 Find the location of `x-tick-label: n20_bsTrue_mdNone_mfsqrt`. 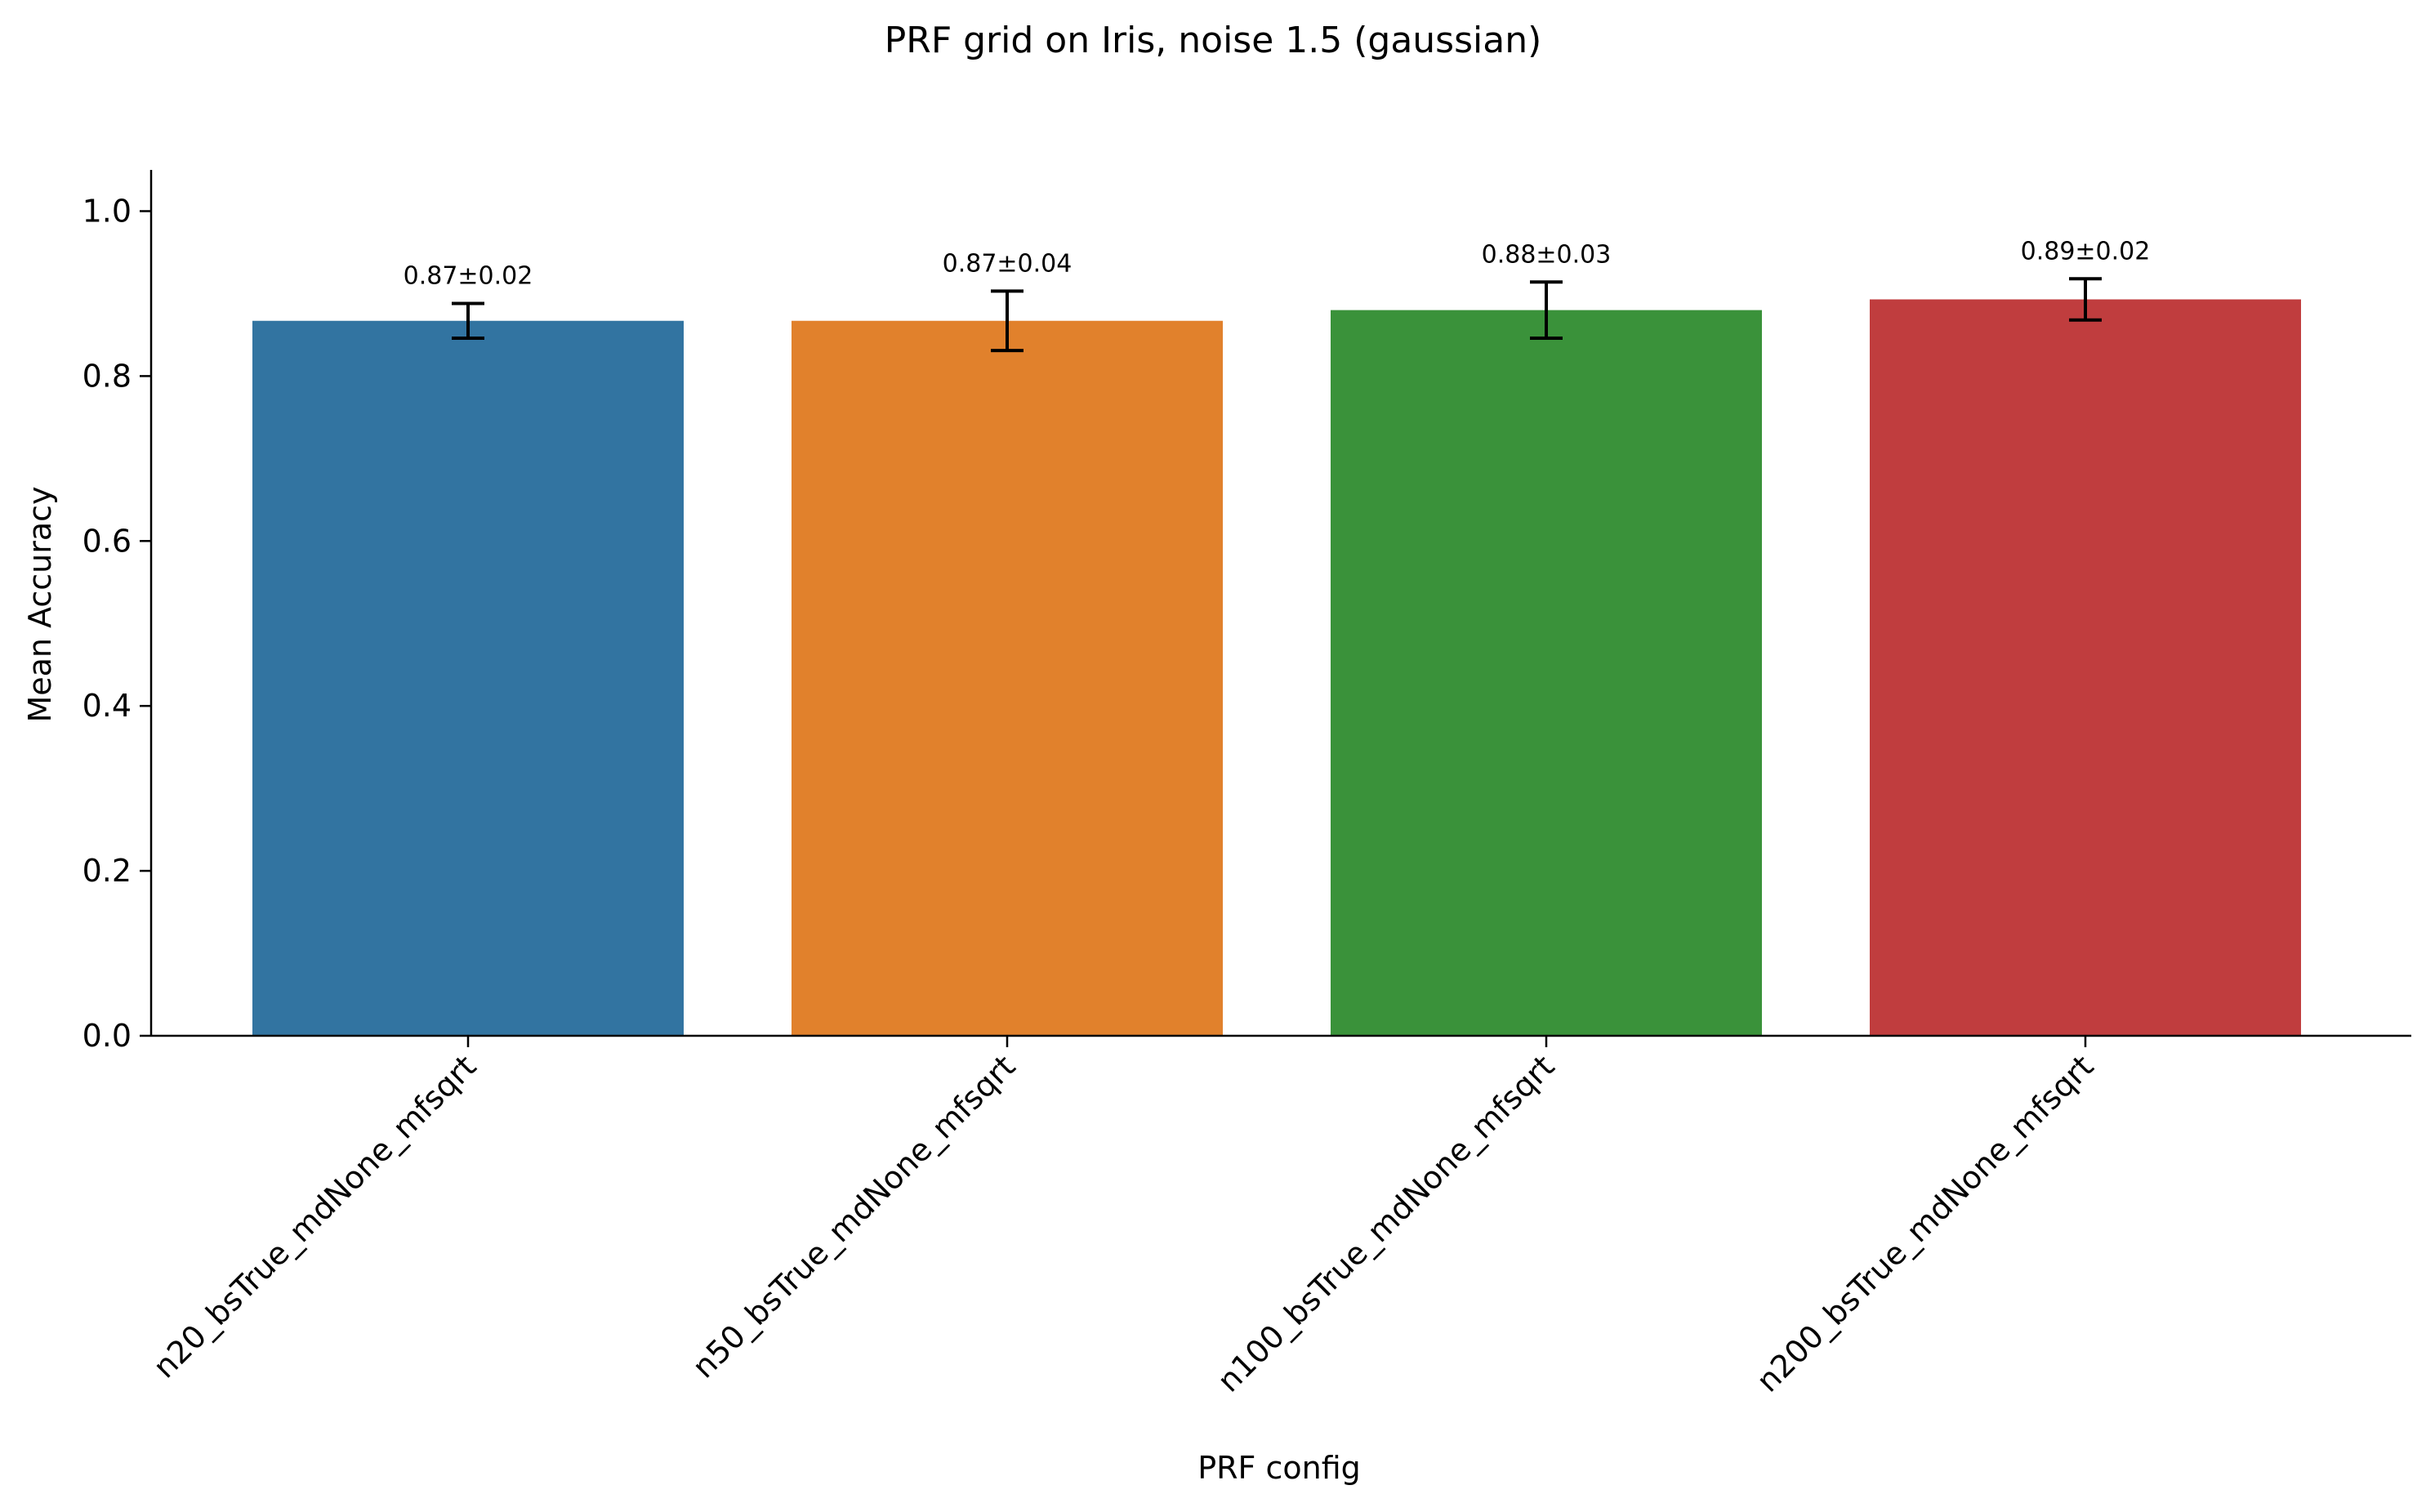

x-tick-label: n20_bsTrue_mdNone_mfsqrt is located at coordinates (314, 1216).